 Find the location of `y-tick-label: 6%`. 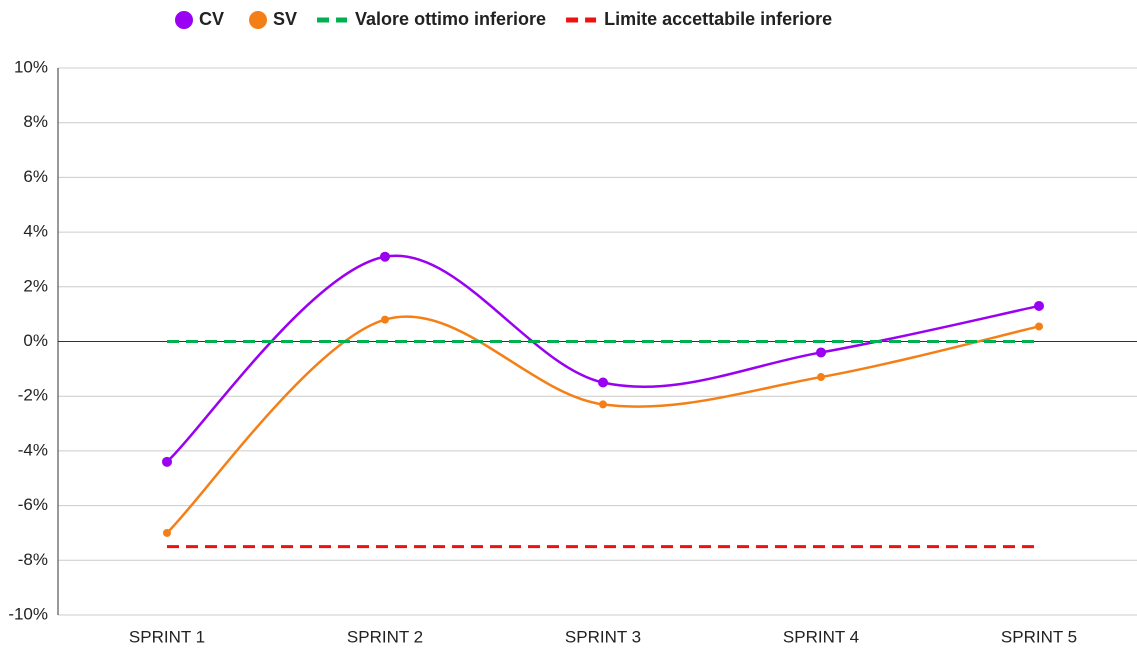

y-tick-label: 6% is located at coordinates (35, 176).